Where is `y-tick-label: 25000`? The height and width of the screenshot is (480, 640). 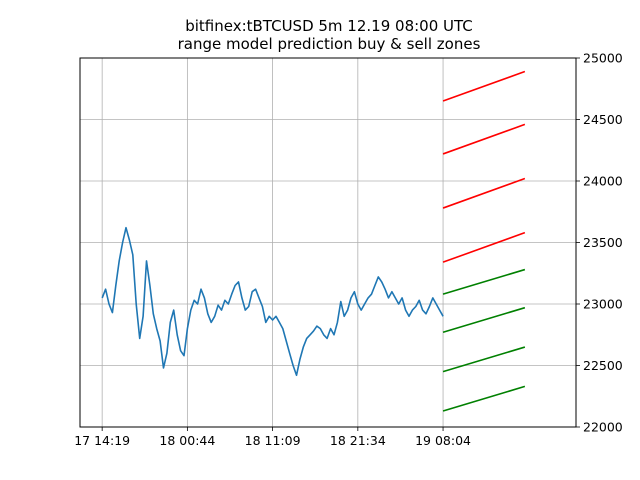
y-tick-label: 25000 is located at coordinates (603, 58).